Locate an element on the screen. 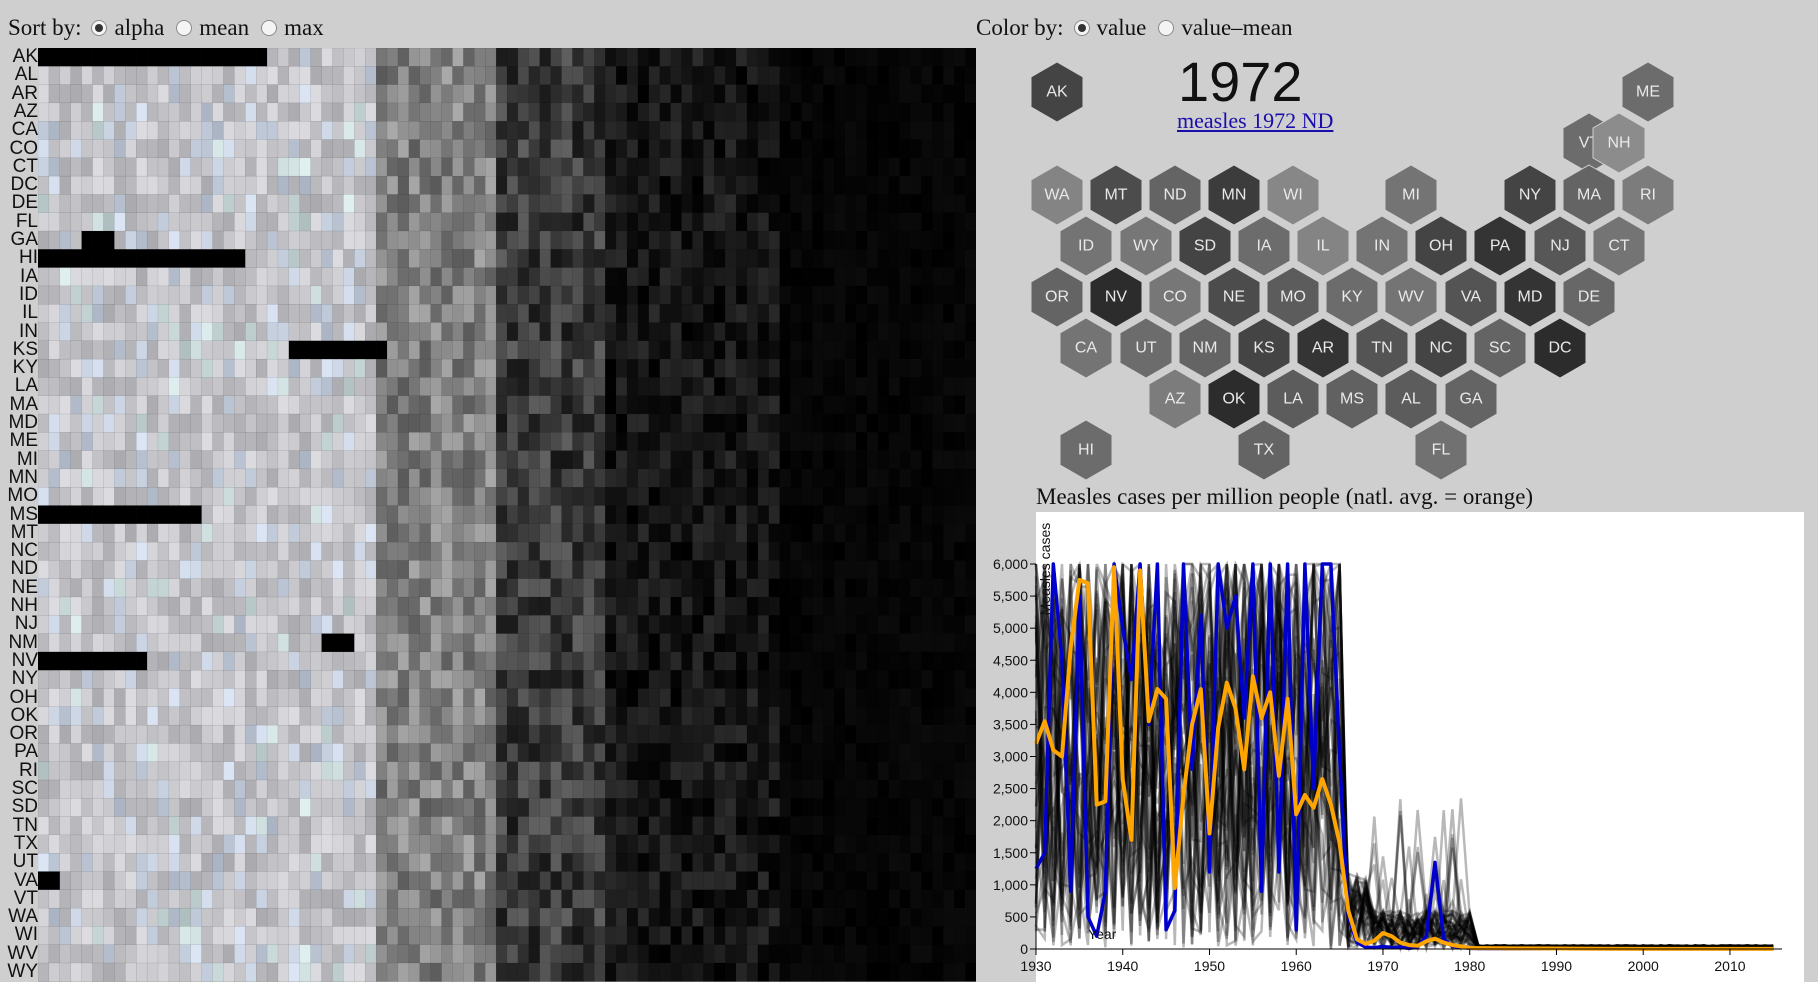  hex-state-wy: WY is located at coordinates (1146, 246).